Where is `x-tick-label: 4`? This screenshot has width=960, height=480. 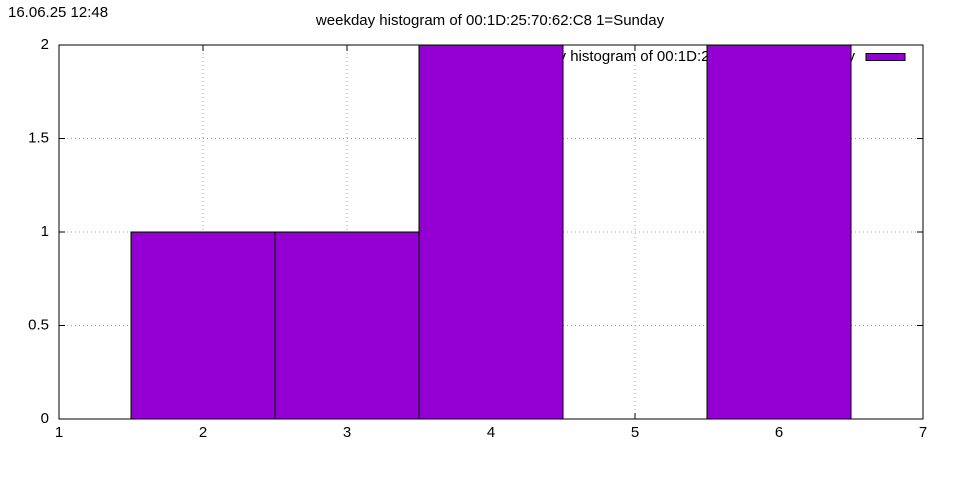
x-tick-label: 4 is located at coordinates (491, 432).